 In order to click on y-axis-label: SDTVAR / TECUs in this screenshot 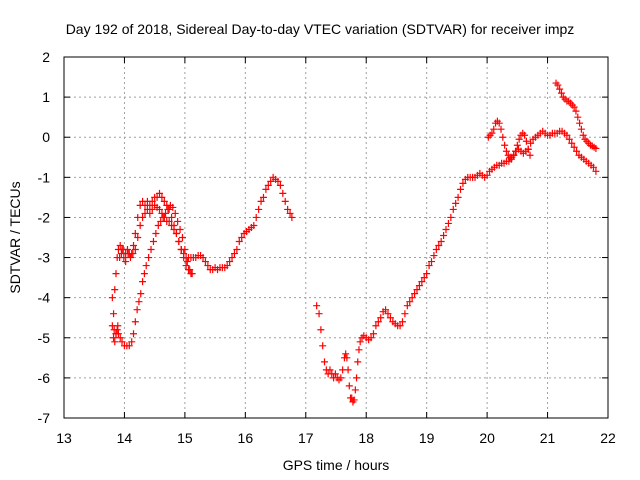, I will do `click(15, 237)`.